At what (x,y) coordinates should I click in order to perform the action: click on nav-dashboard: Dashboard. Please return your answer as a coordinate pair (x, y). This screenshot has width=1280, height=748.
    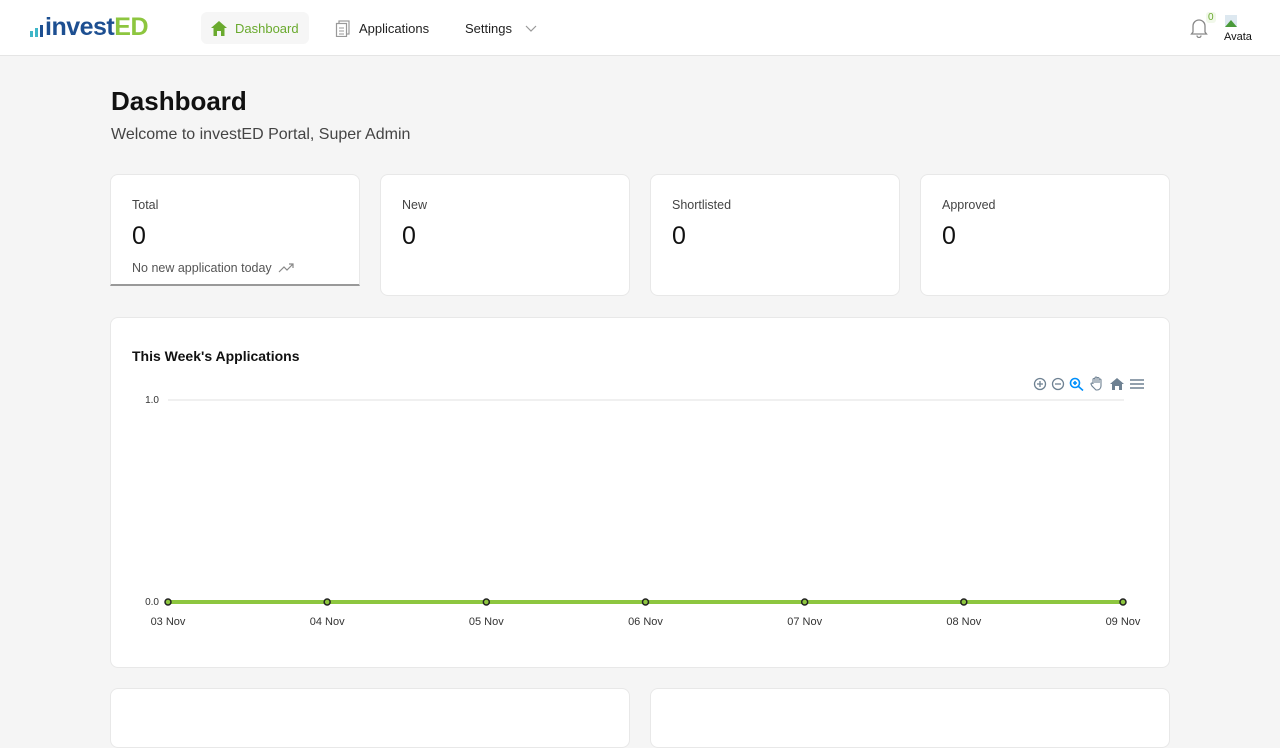
    Looking at the image, I should click on (255, 28).